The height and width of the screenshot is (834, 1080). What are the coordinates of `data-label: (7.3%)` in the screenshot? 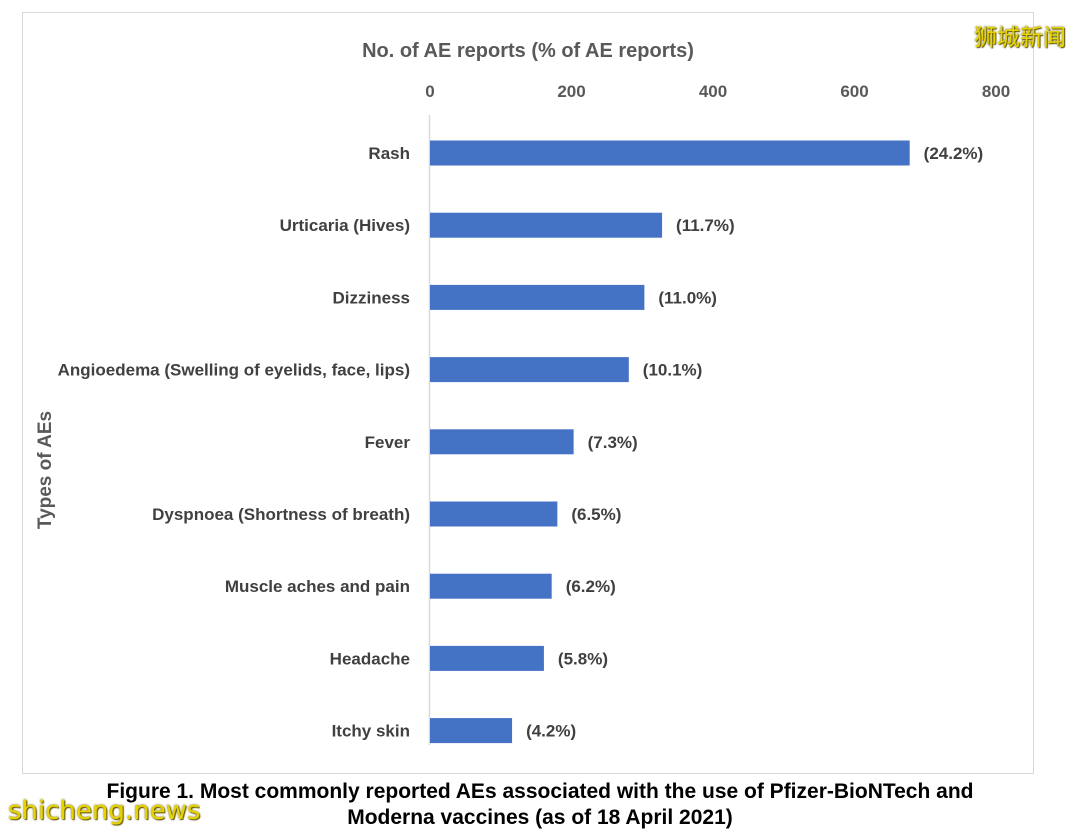 It's located at (613, 442).